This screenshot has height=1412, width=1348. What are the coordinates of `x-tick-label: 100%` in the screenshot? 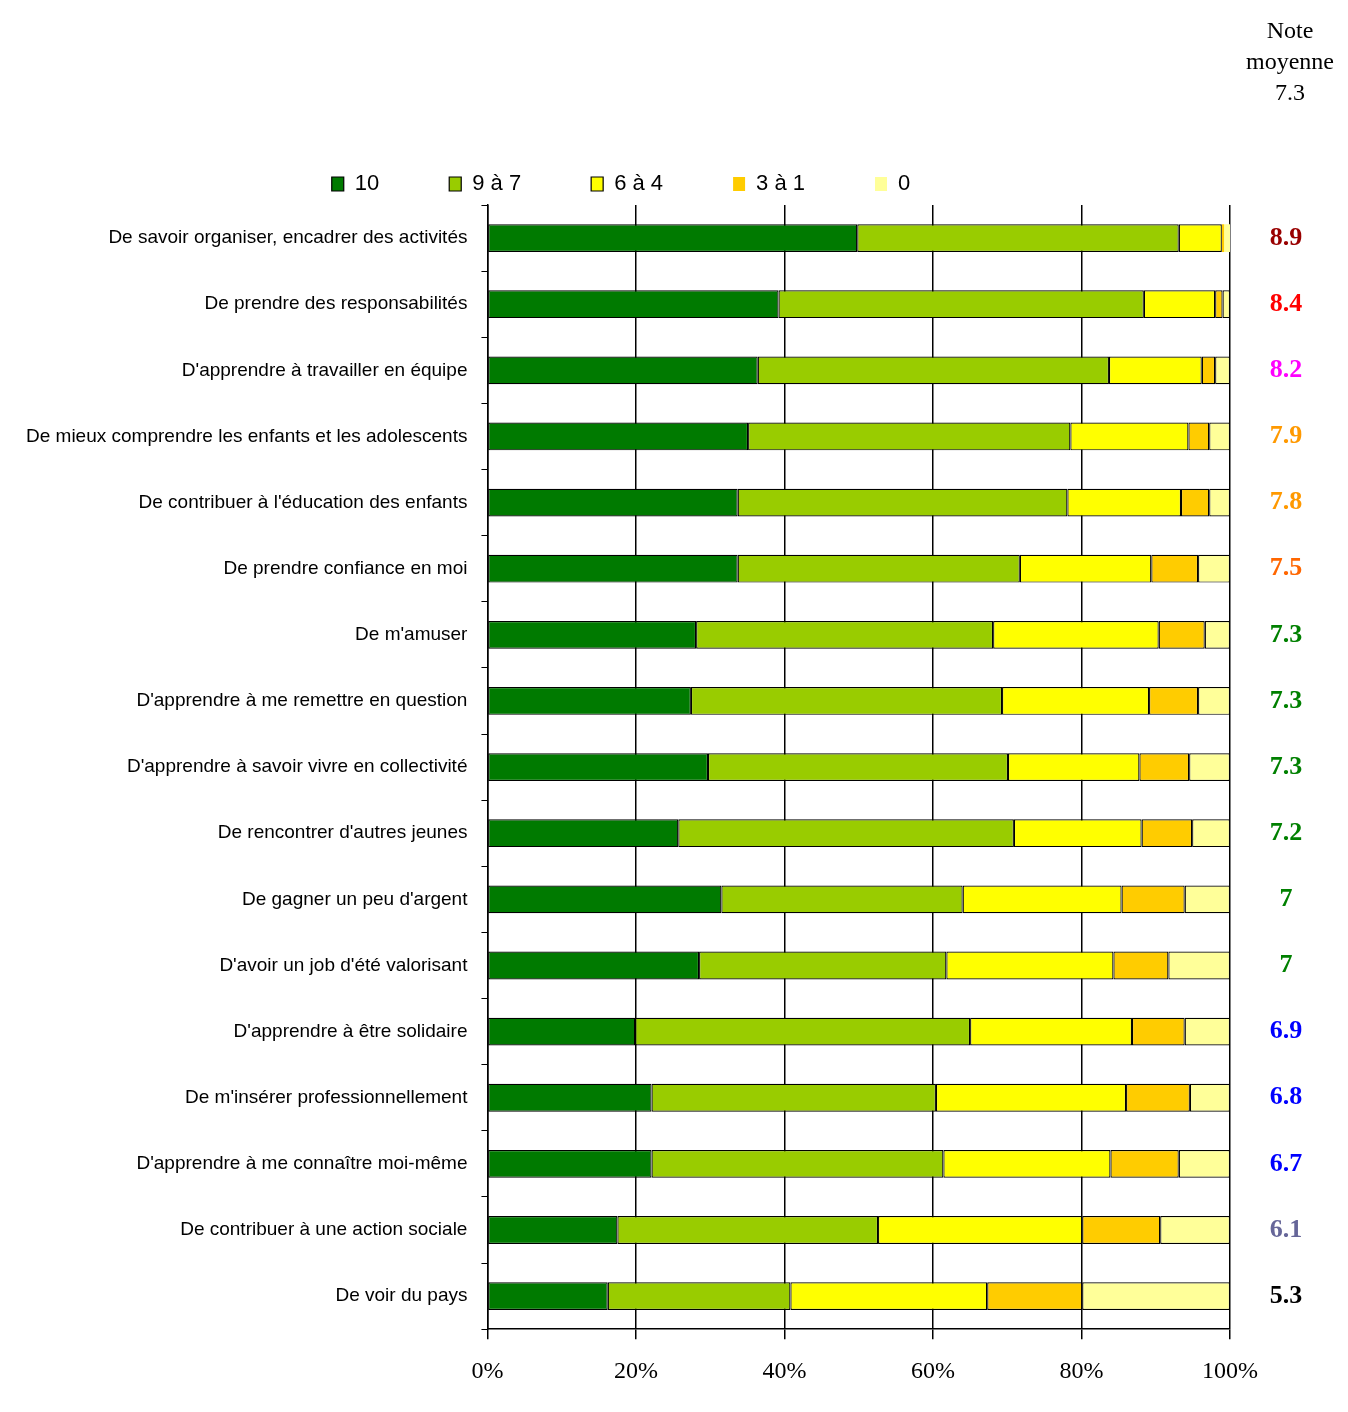 It's located at (1230, 1369).